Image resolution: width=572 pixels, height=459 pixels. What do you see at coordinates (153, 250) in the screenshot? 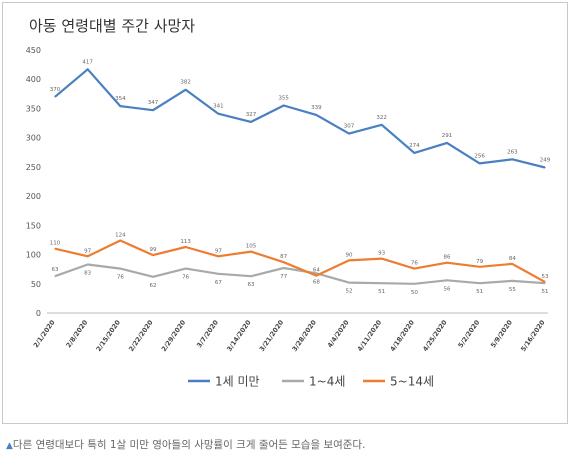
I see `data-label: 99` at bounding box center [153, 250].